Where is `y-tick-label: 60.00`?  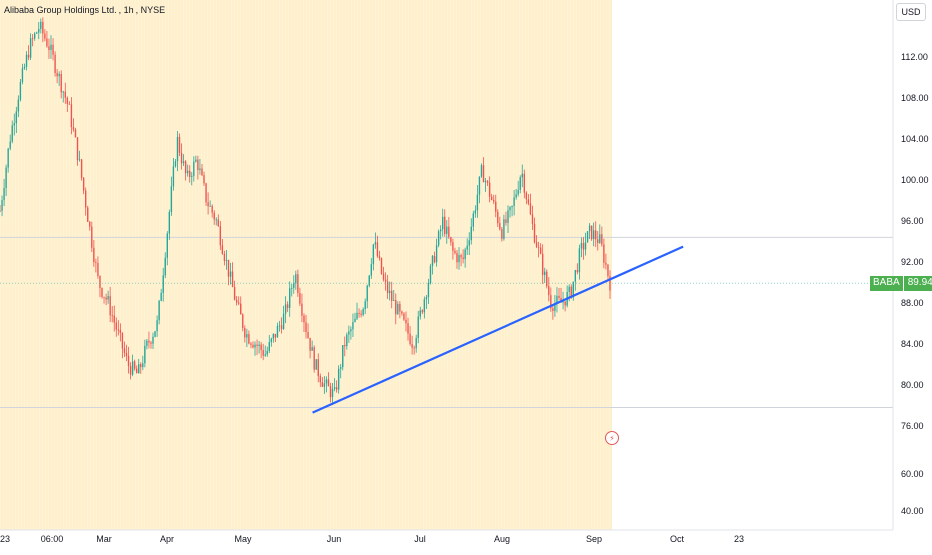
y-tick-label: 60.00 is located at coordinates (912, 474).